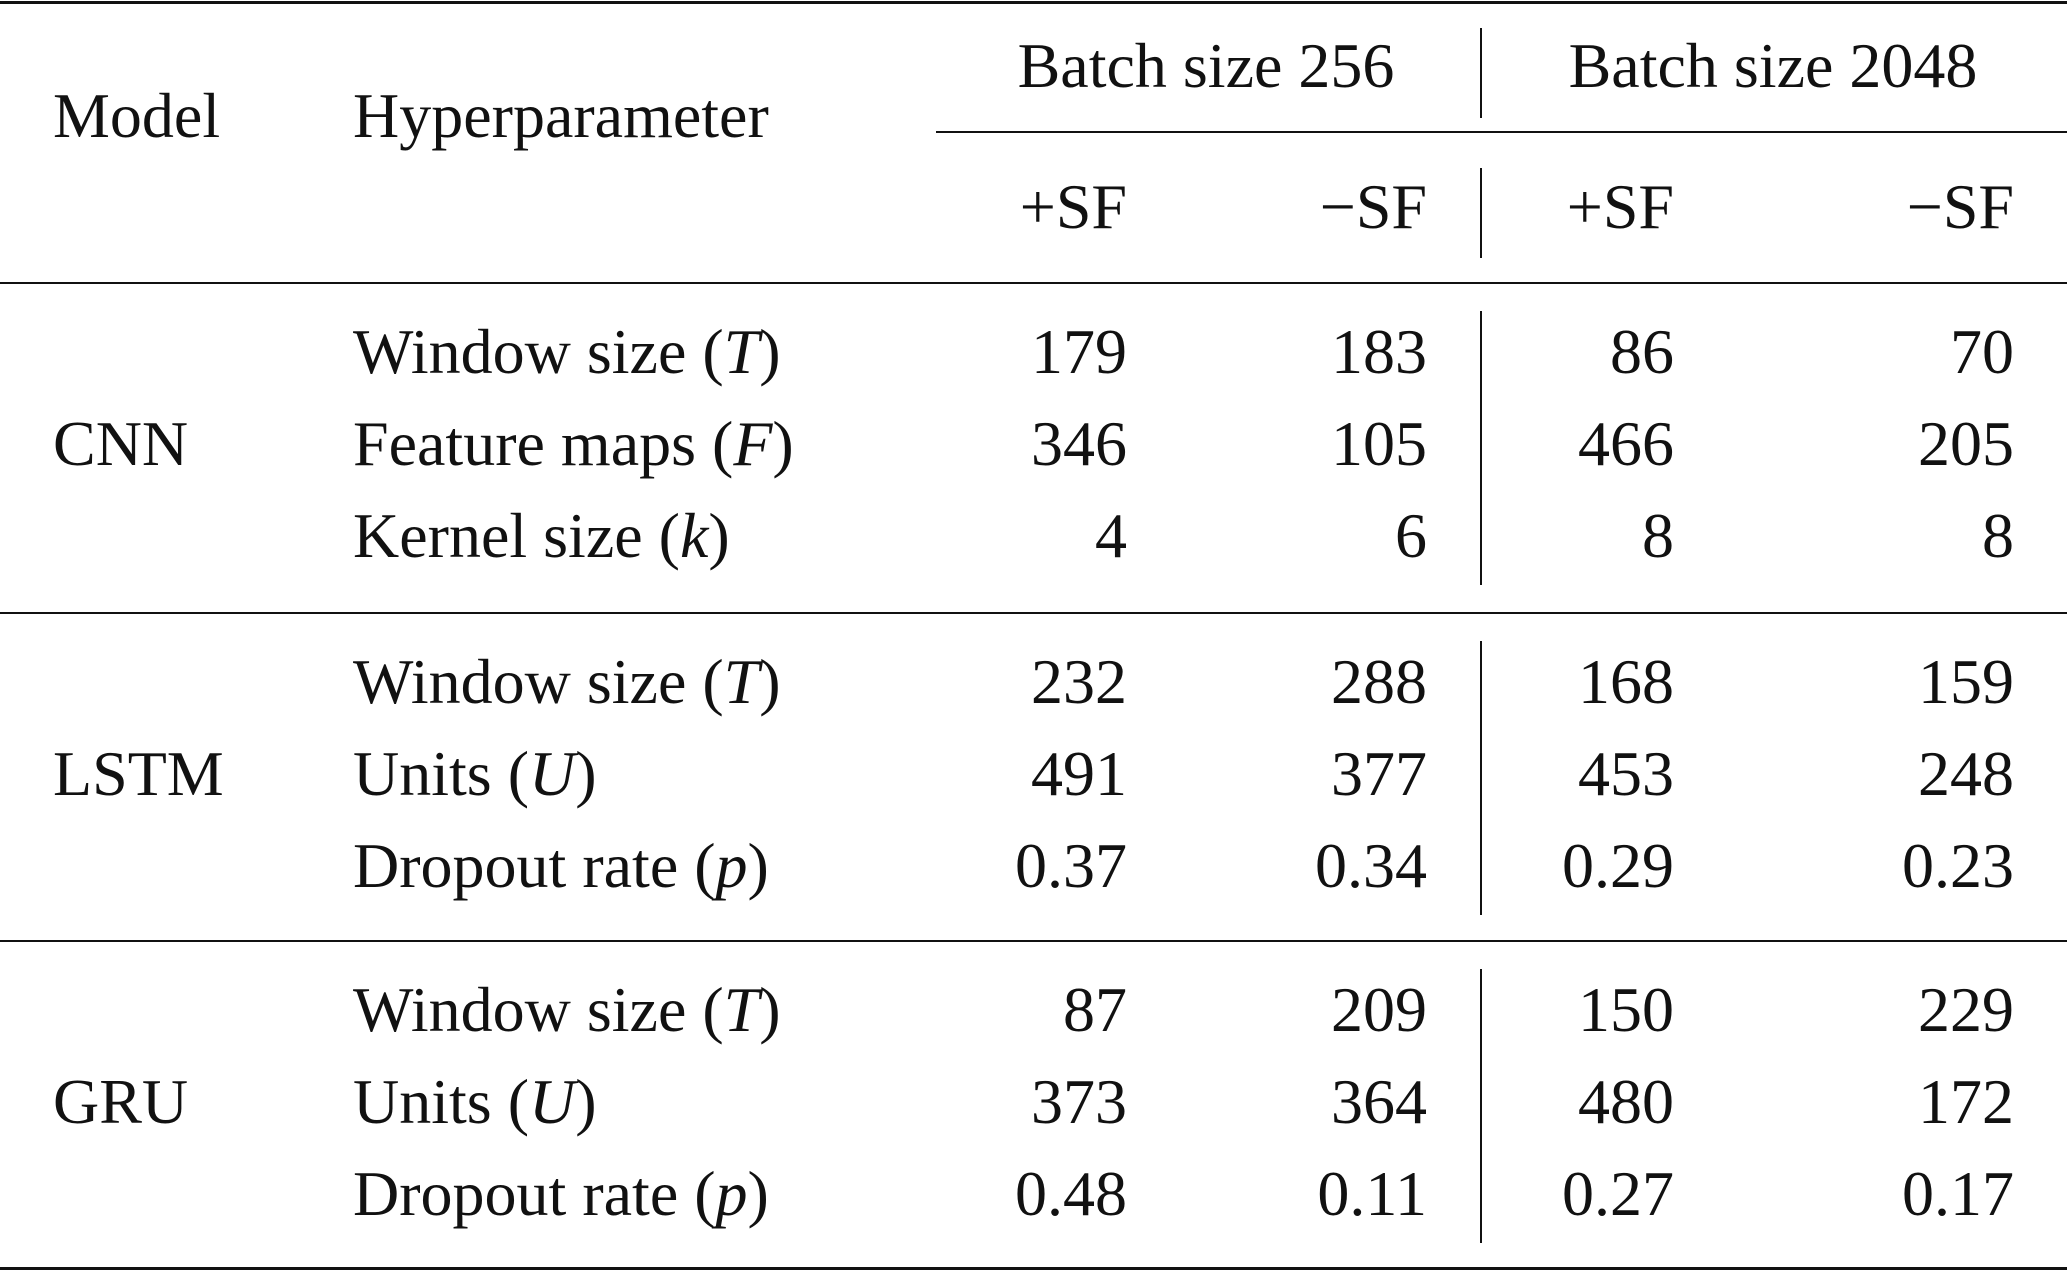 This screenshot has width=2067, height=1271. I want to click on value-cell: 70, so click(1982, 351).